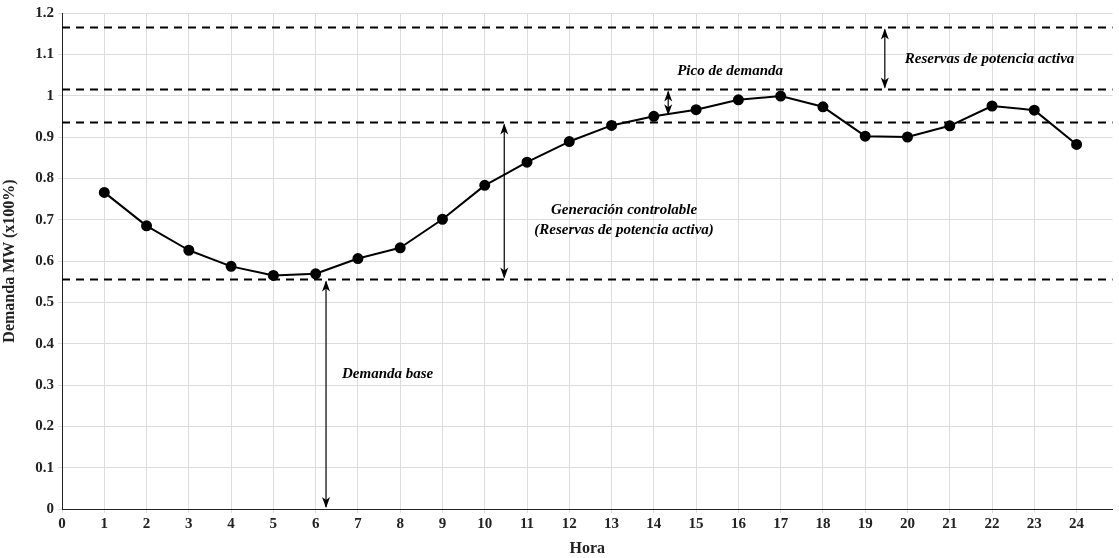  Describe the element at coordinates (738, 522) in the screenshot. I see `x-tick-label: 16` at that location.